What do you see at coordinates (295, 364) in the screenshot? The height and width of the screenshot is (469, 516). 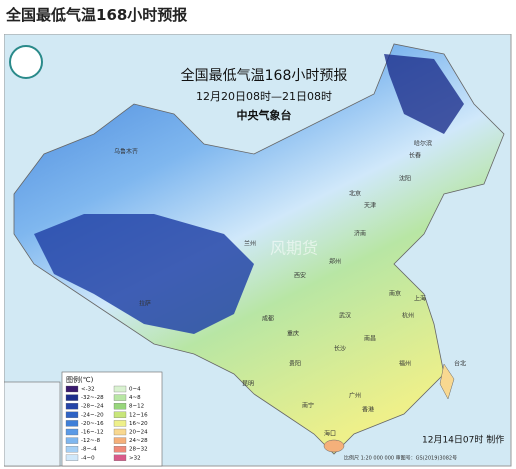 I see `city-label: 贵阳` at bounding box center [295, 364].